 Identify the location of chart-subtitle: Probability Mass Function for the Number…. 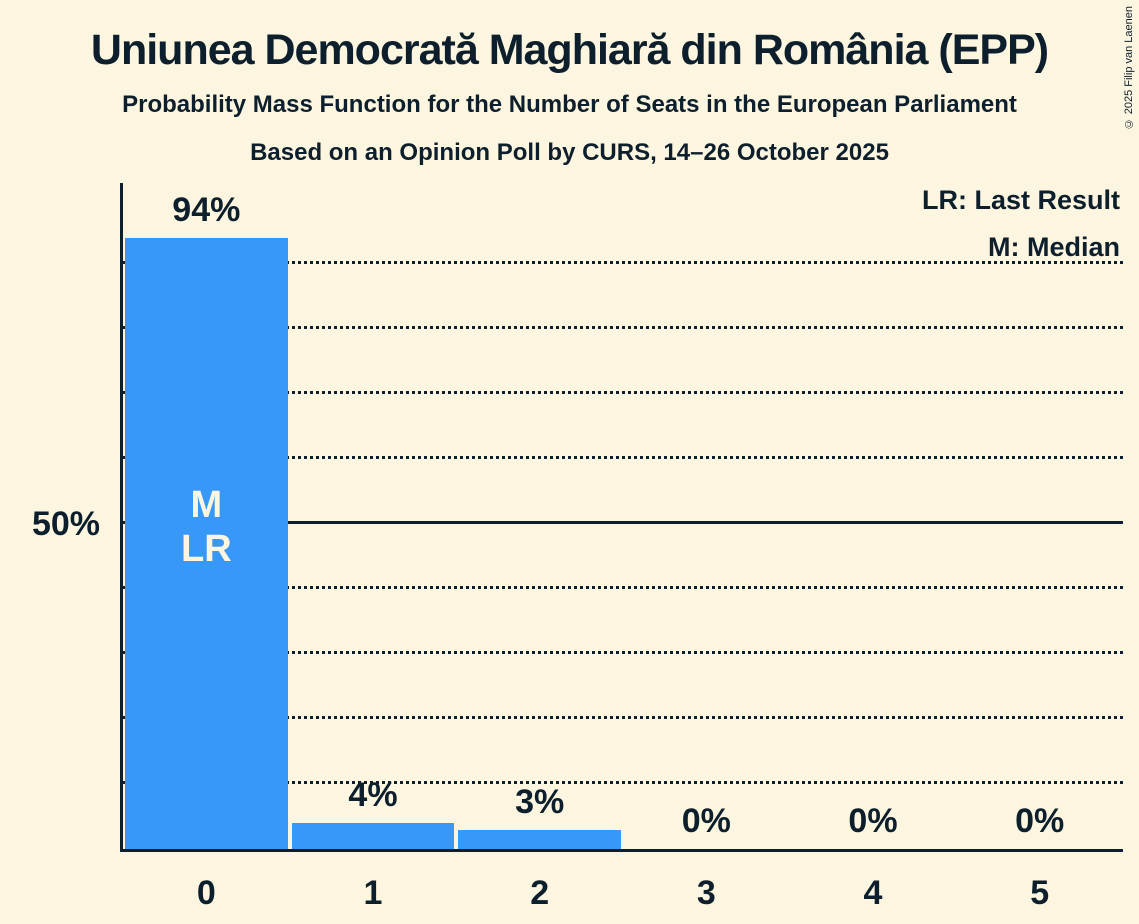
(569, 104).